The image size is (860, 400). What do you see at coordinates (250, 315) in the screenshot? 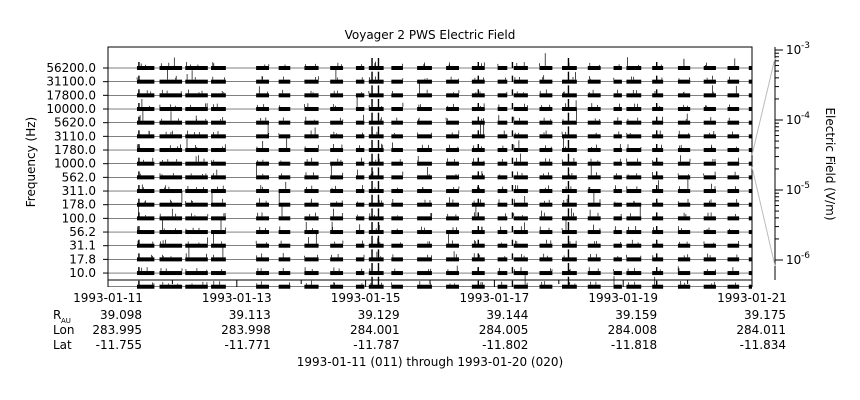
I see `ephemeris-value: 39.113` at bounding box center [250, 315].